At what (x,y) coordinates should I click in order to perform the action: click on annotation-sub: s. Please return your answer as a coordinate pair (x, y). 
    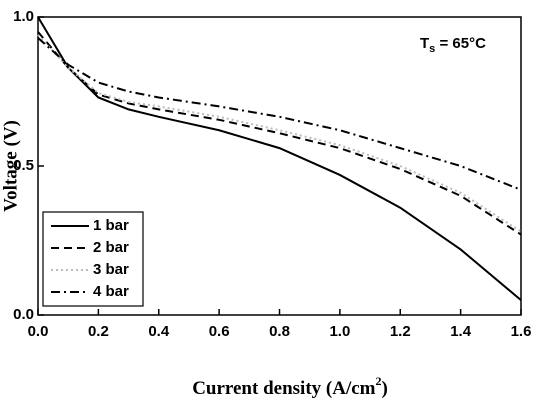
    Looking at the image, I should click on (432, 49).